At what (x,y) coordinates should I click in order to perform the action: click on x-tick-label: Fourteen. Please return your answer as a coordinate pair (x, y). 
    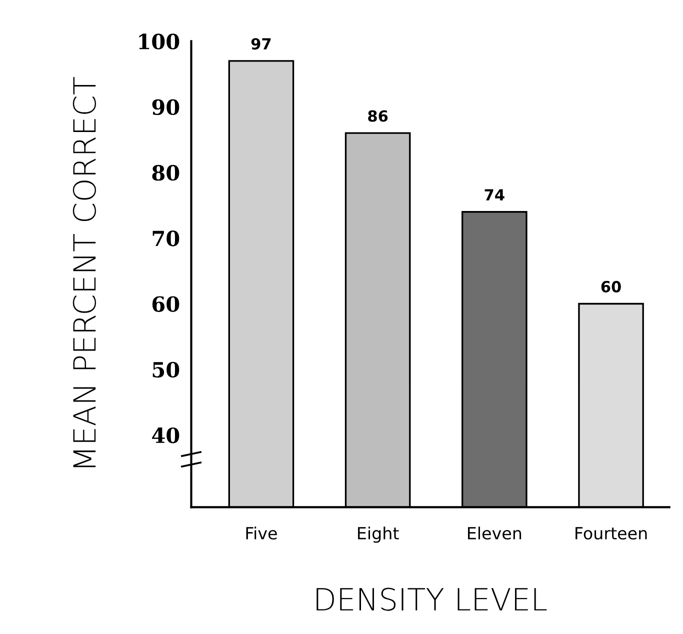
    Looking at the image, I should click on (611, 533).